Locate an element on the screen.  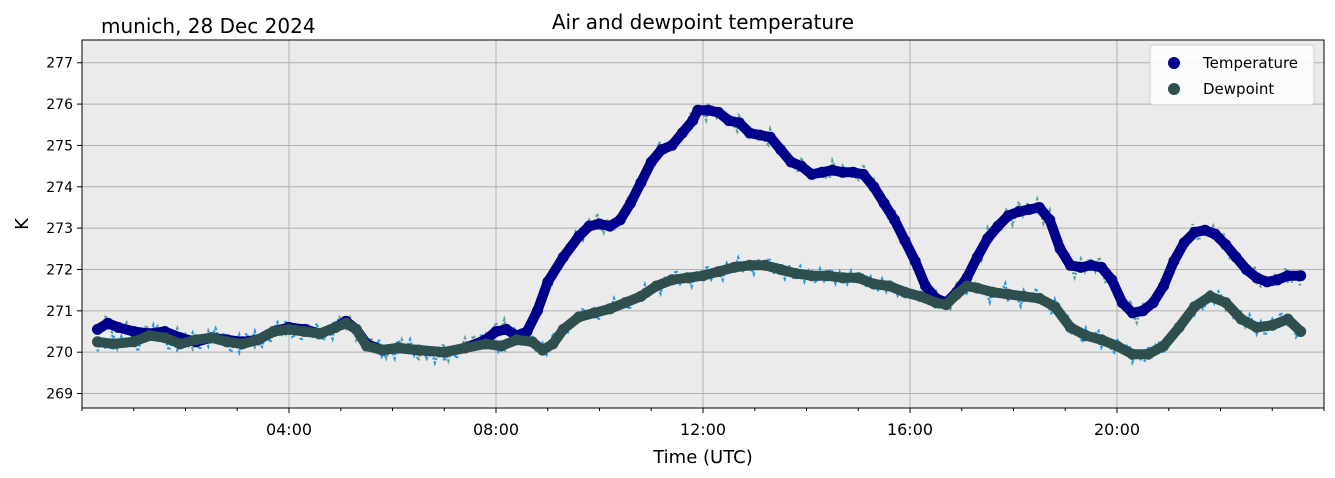
legend: Temperature Dewpoint is located at coordinates (1232, 75).